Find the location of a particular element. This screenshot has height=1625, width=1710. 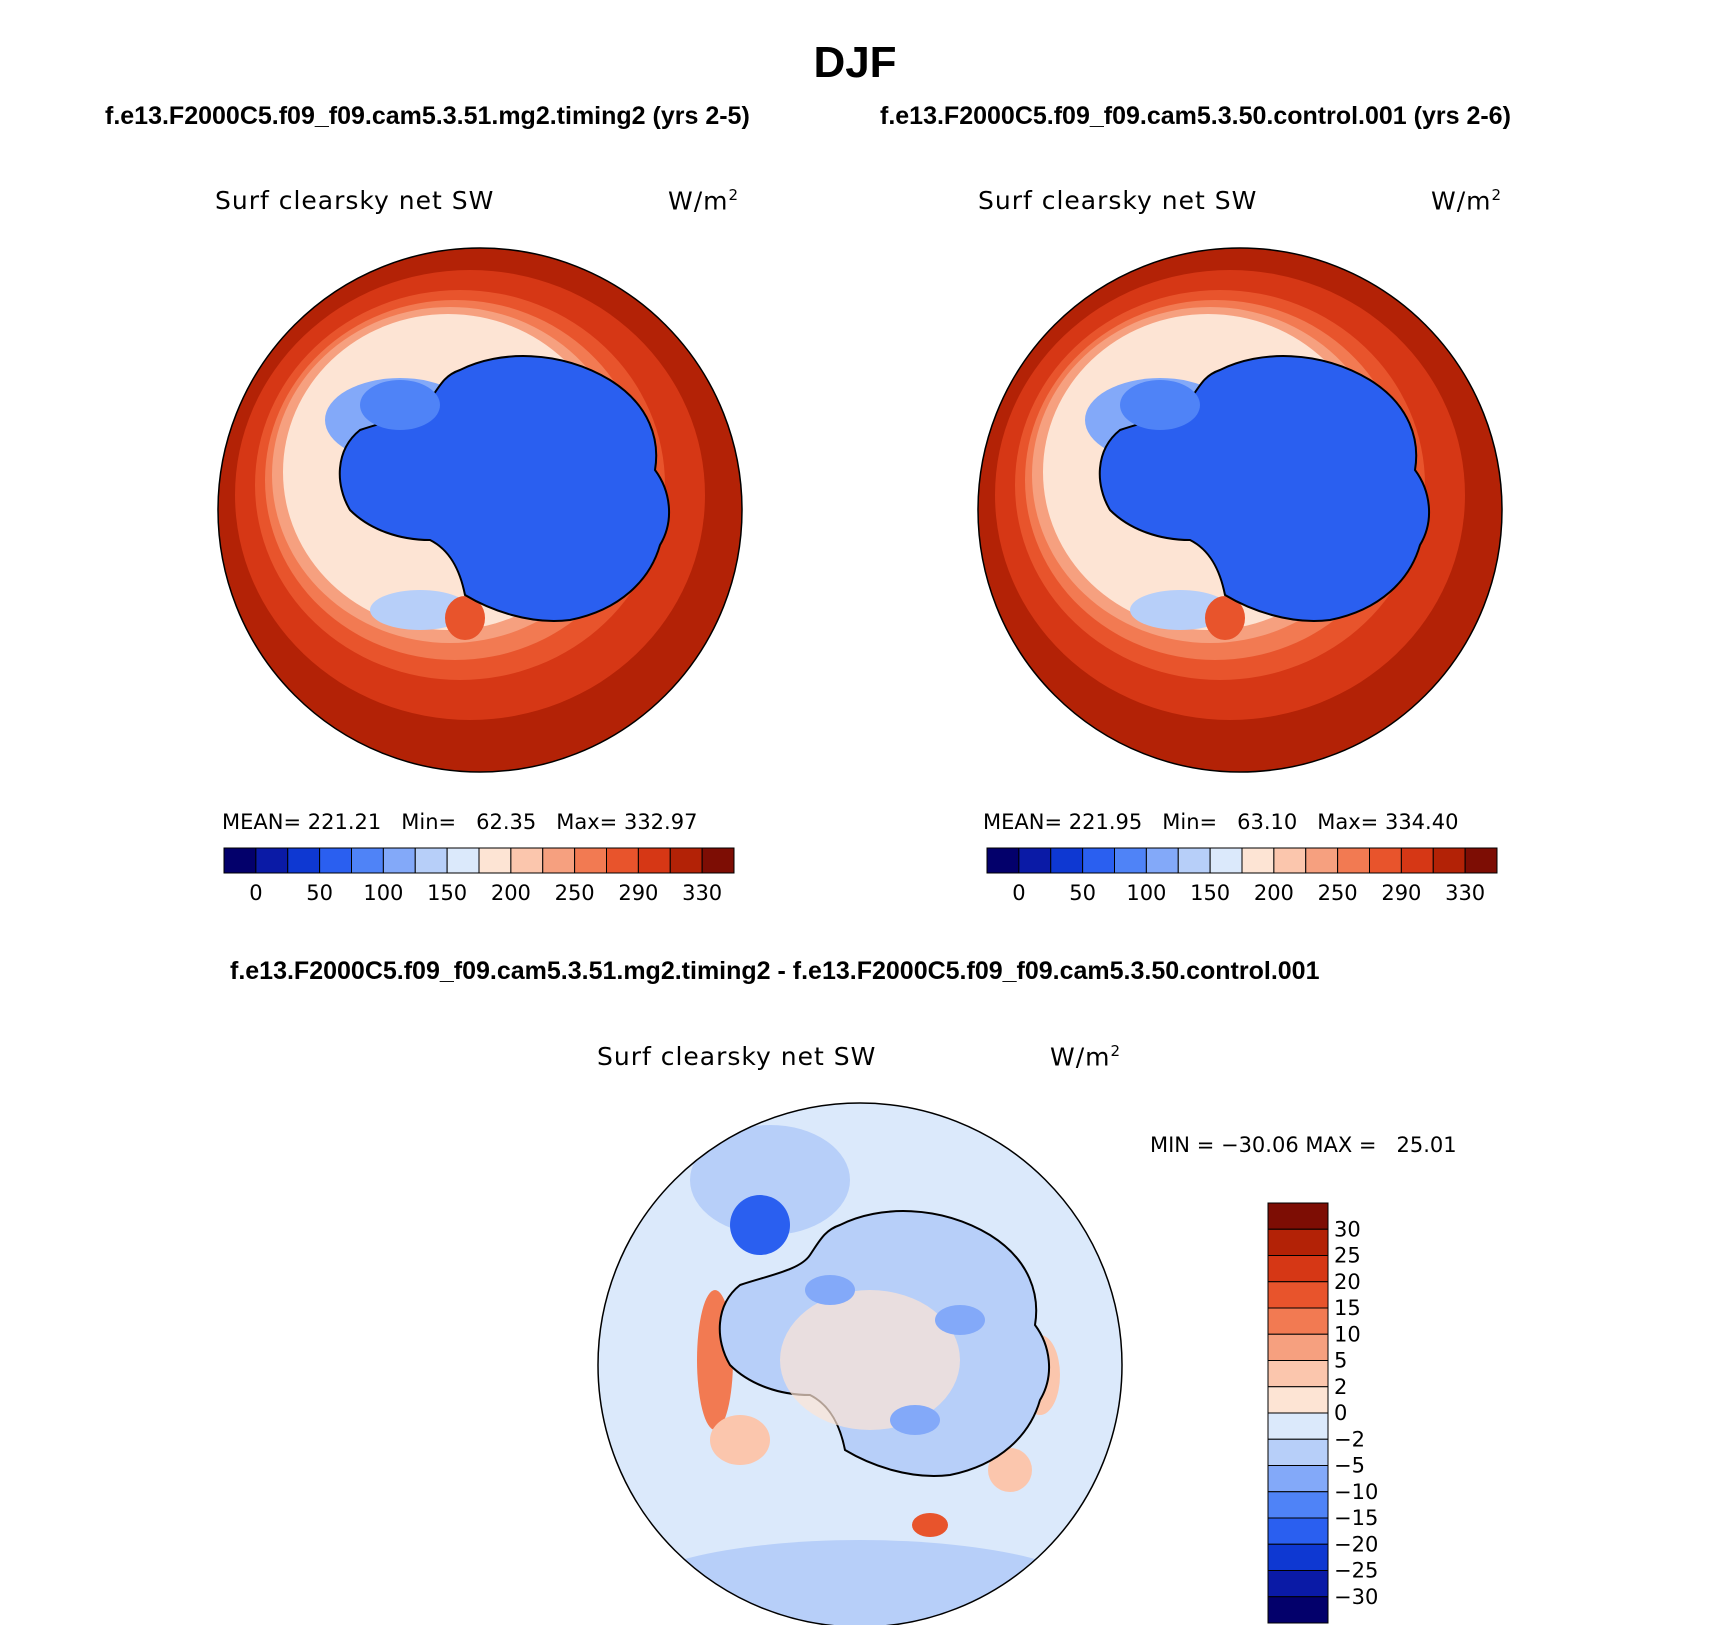

colorbar-tick-label: 100 is located at coordinates (383, 893).